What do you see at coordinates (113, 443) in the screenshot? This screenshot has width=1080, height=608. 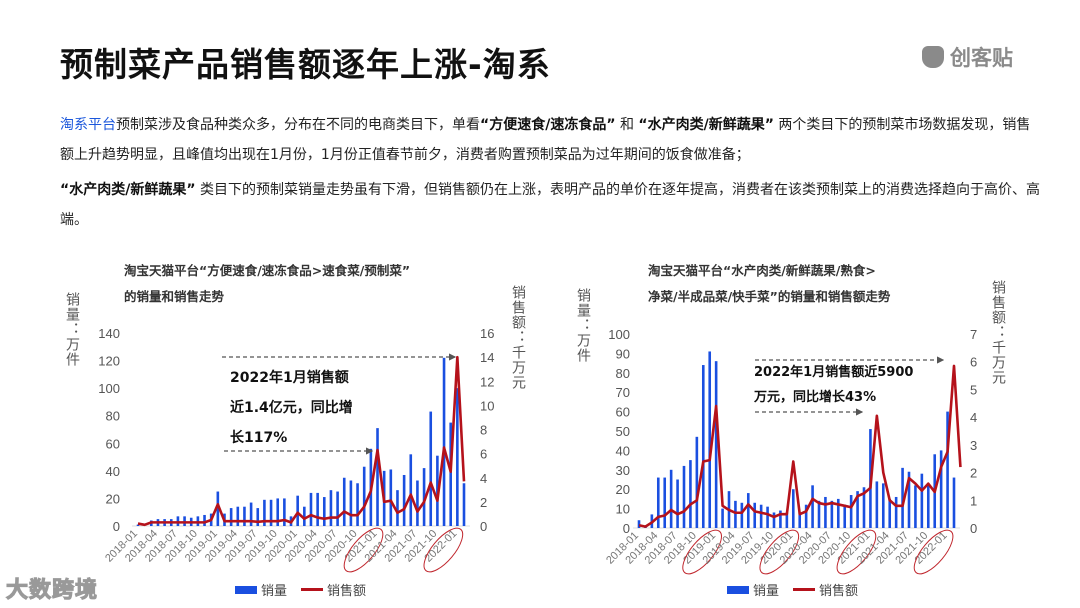 I see `y-tick-label: 60` at bounding box center [113, 443].